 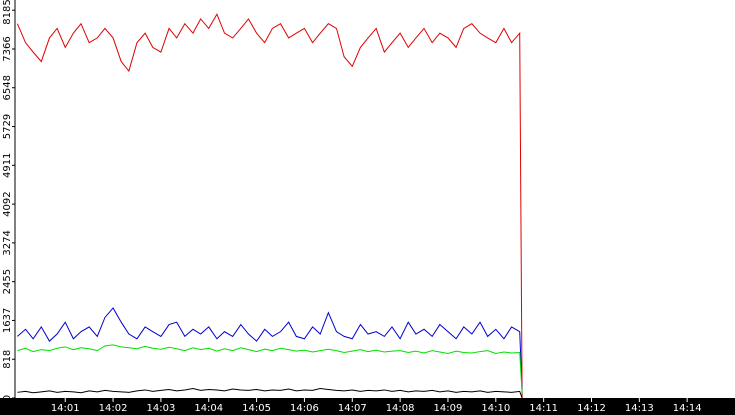 What do you see at coordinates (304, 408) in the screenshot?
I see `x-tick-label: 14:06` at bounding box center [304, 408].